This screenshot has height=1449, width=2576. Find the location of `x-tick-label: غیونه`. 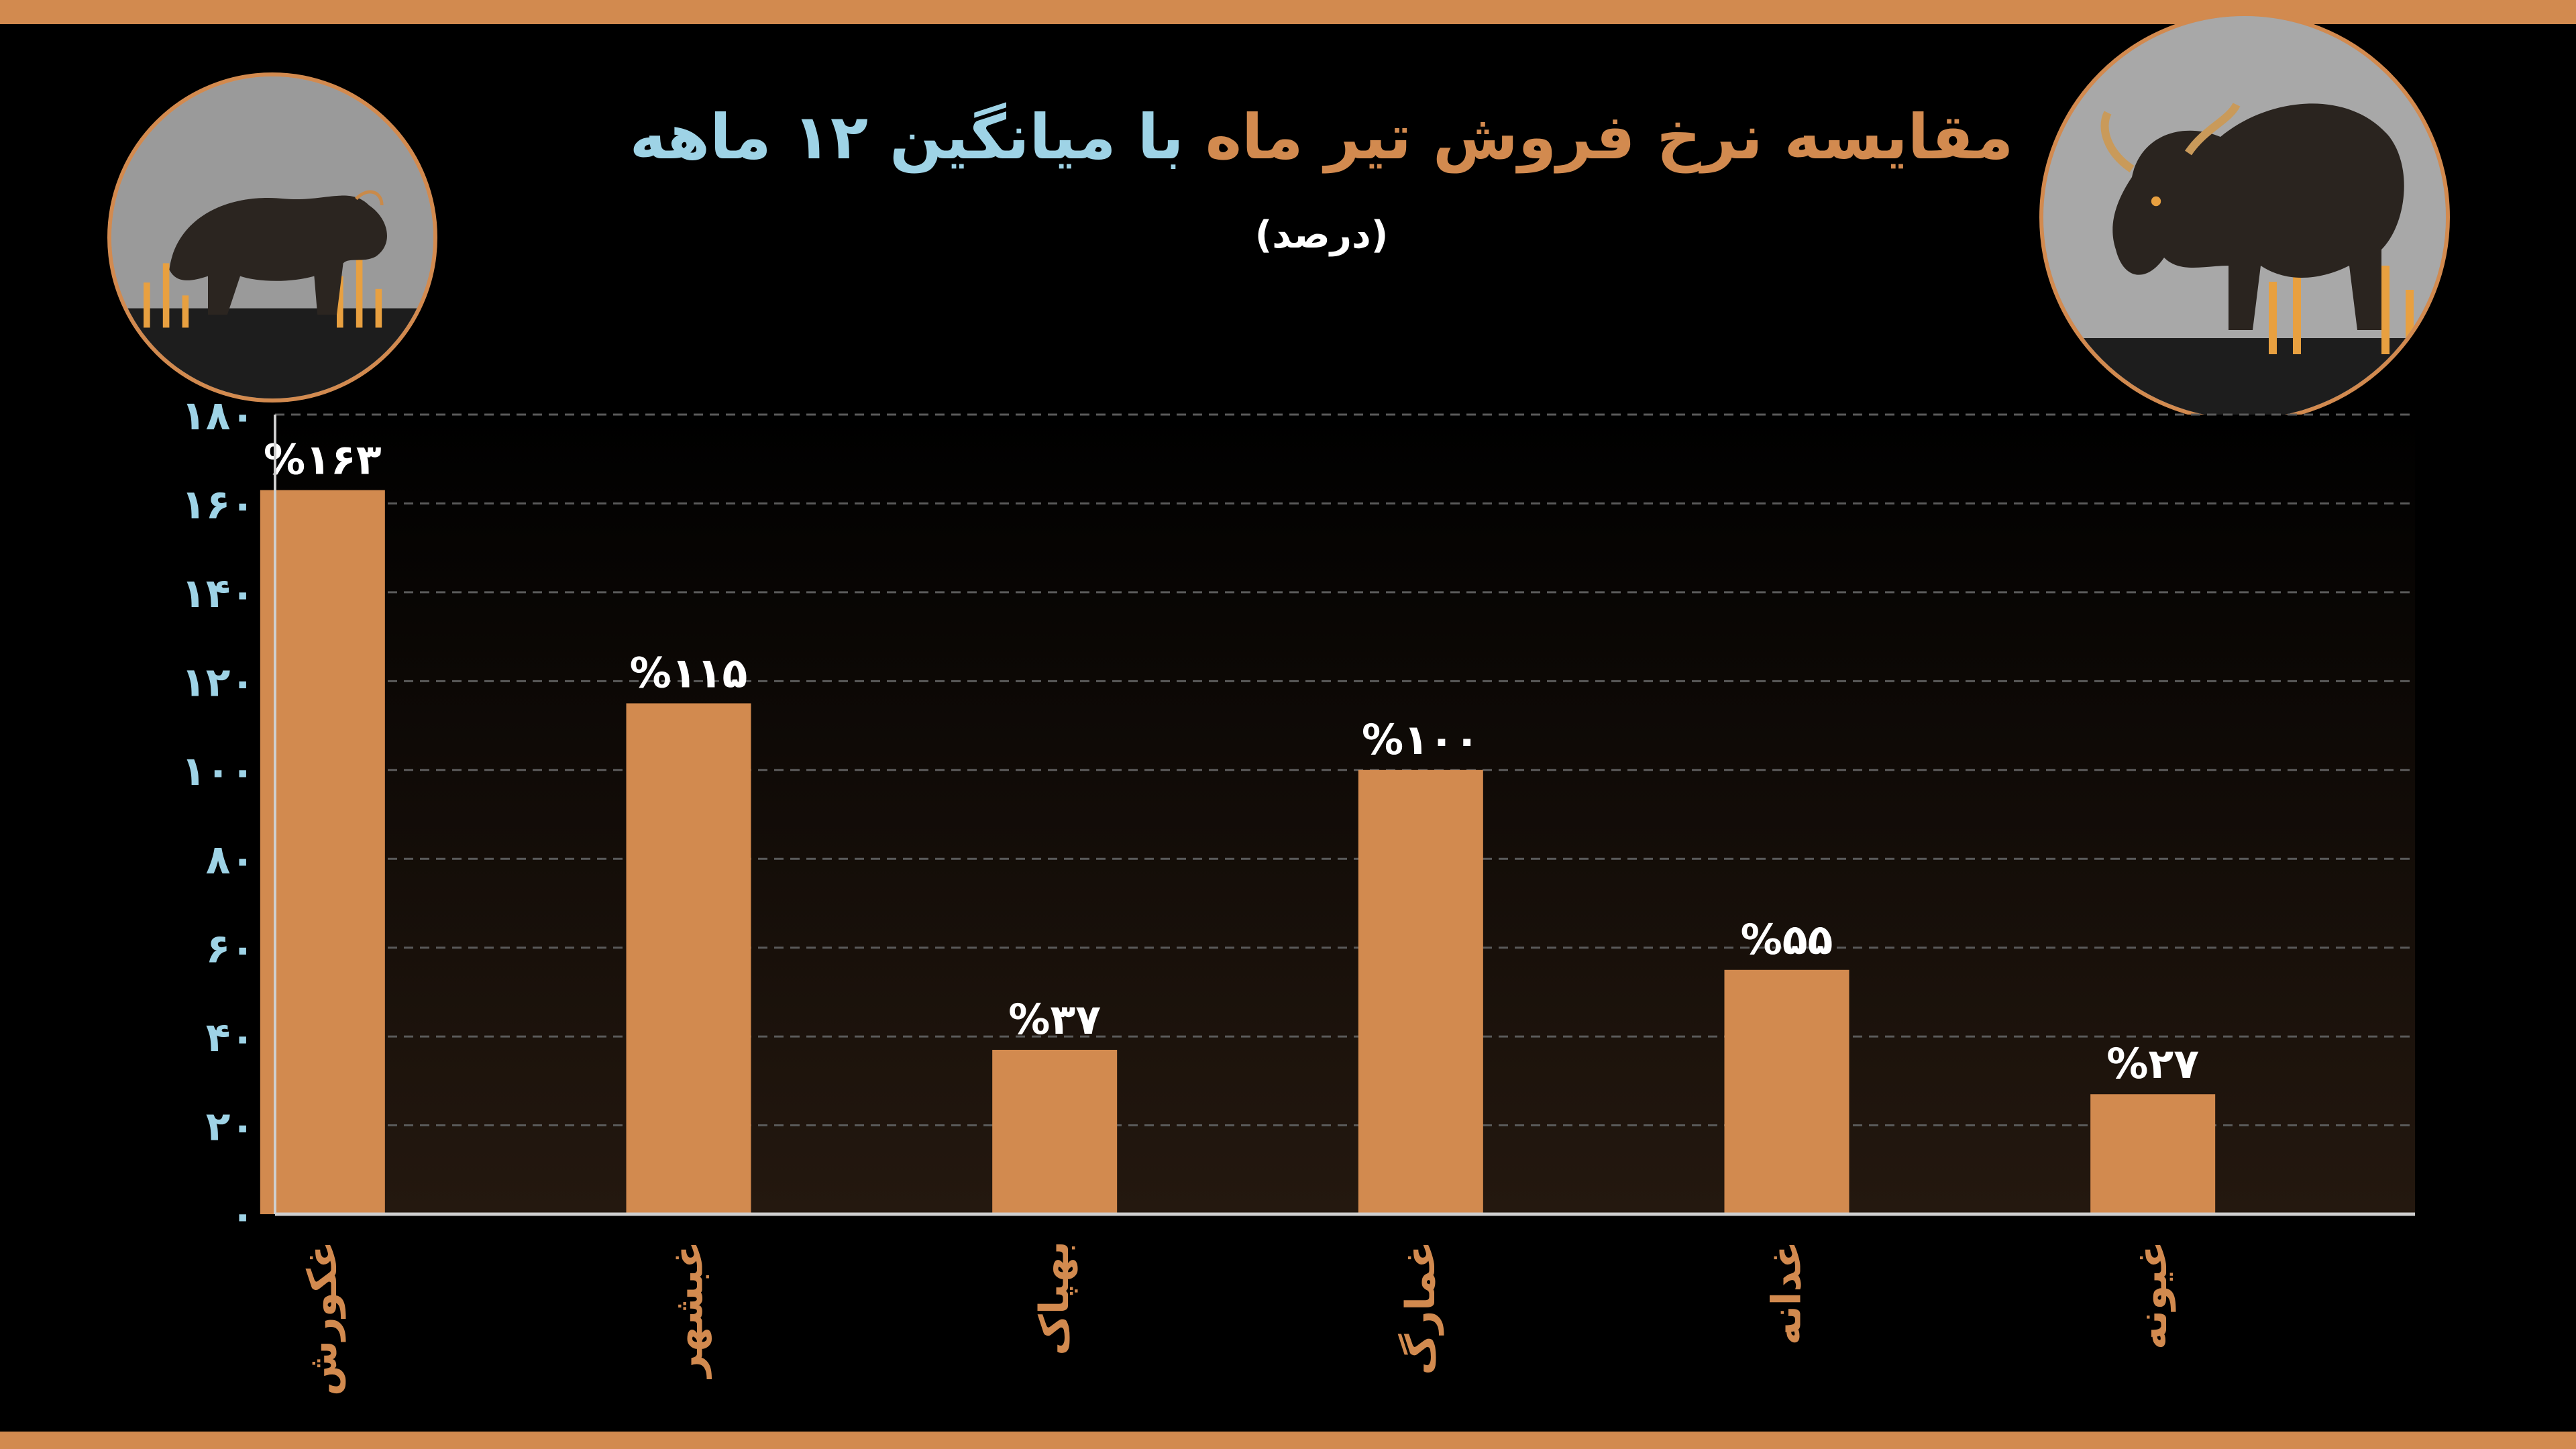

x-tick-label: غیونه is located at coordinates (2152, 1295).